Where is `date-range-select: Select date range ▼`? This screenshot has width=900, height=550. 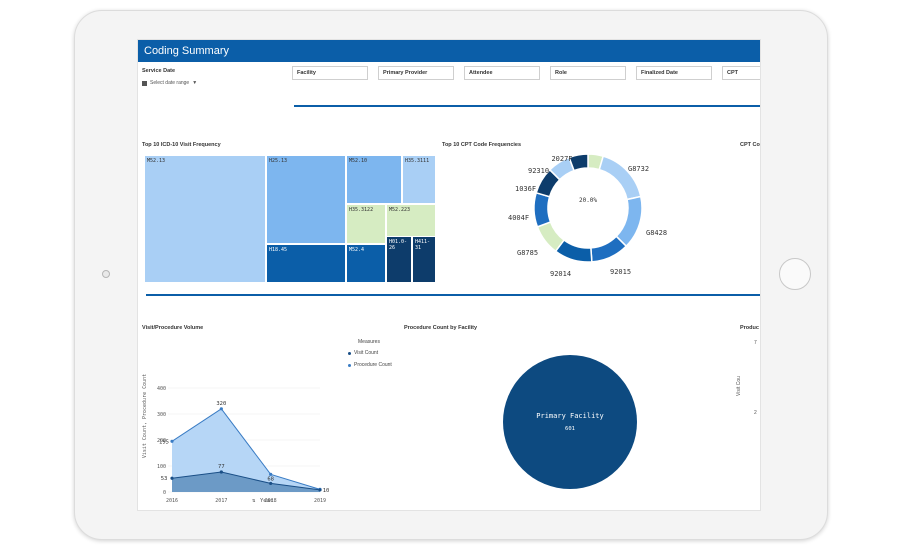 date-range-select: Select date range ▼ is located at coordinates (169, 83).